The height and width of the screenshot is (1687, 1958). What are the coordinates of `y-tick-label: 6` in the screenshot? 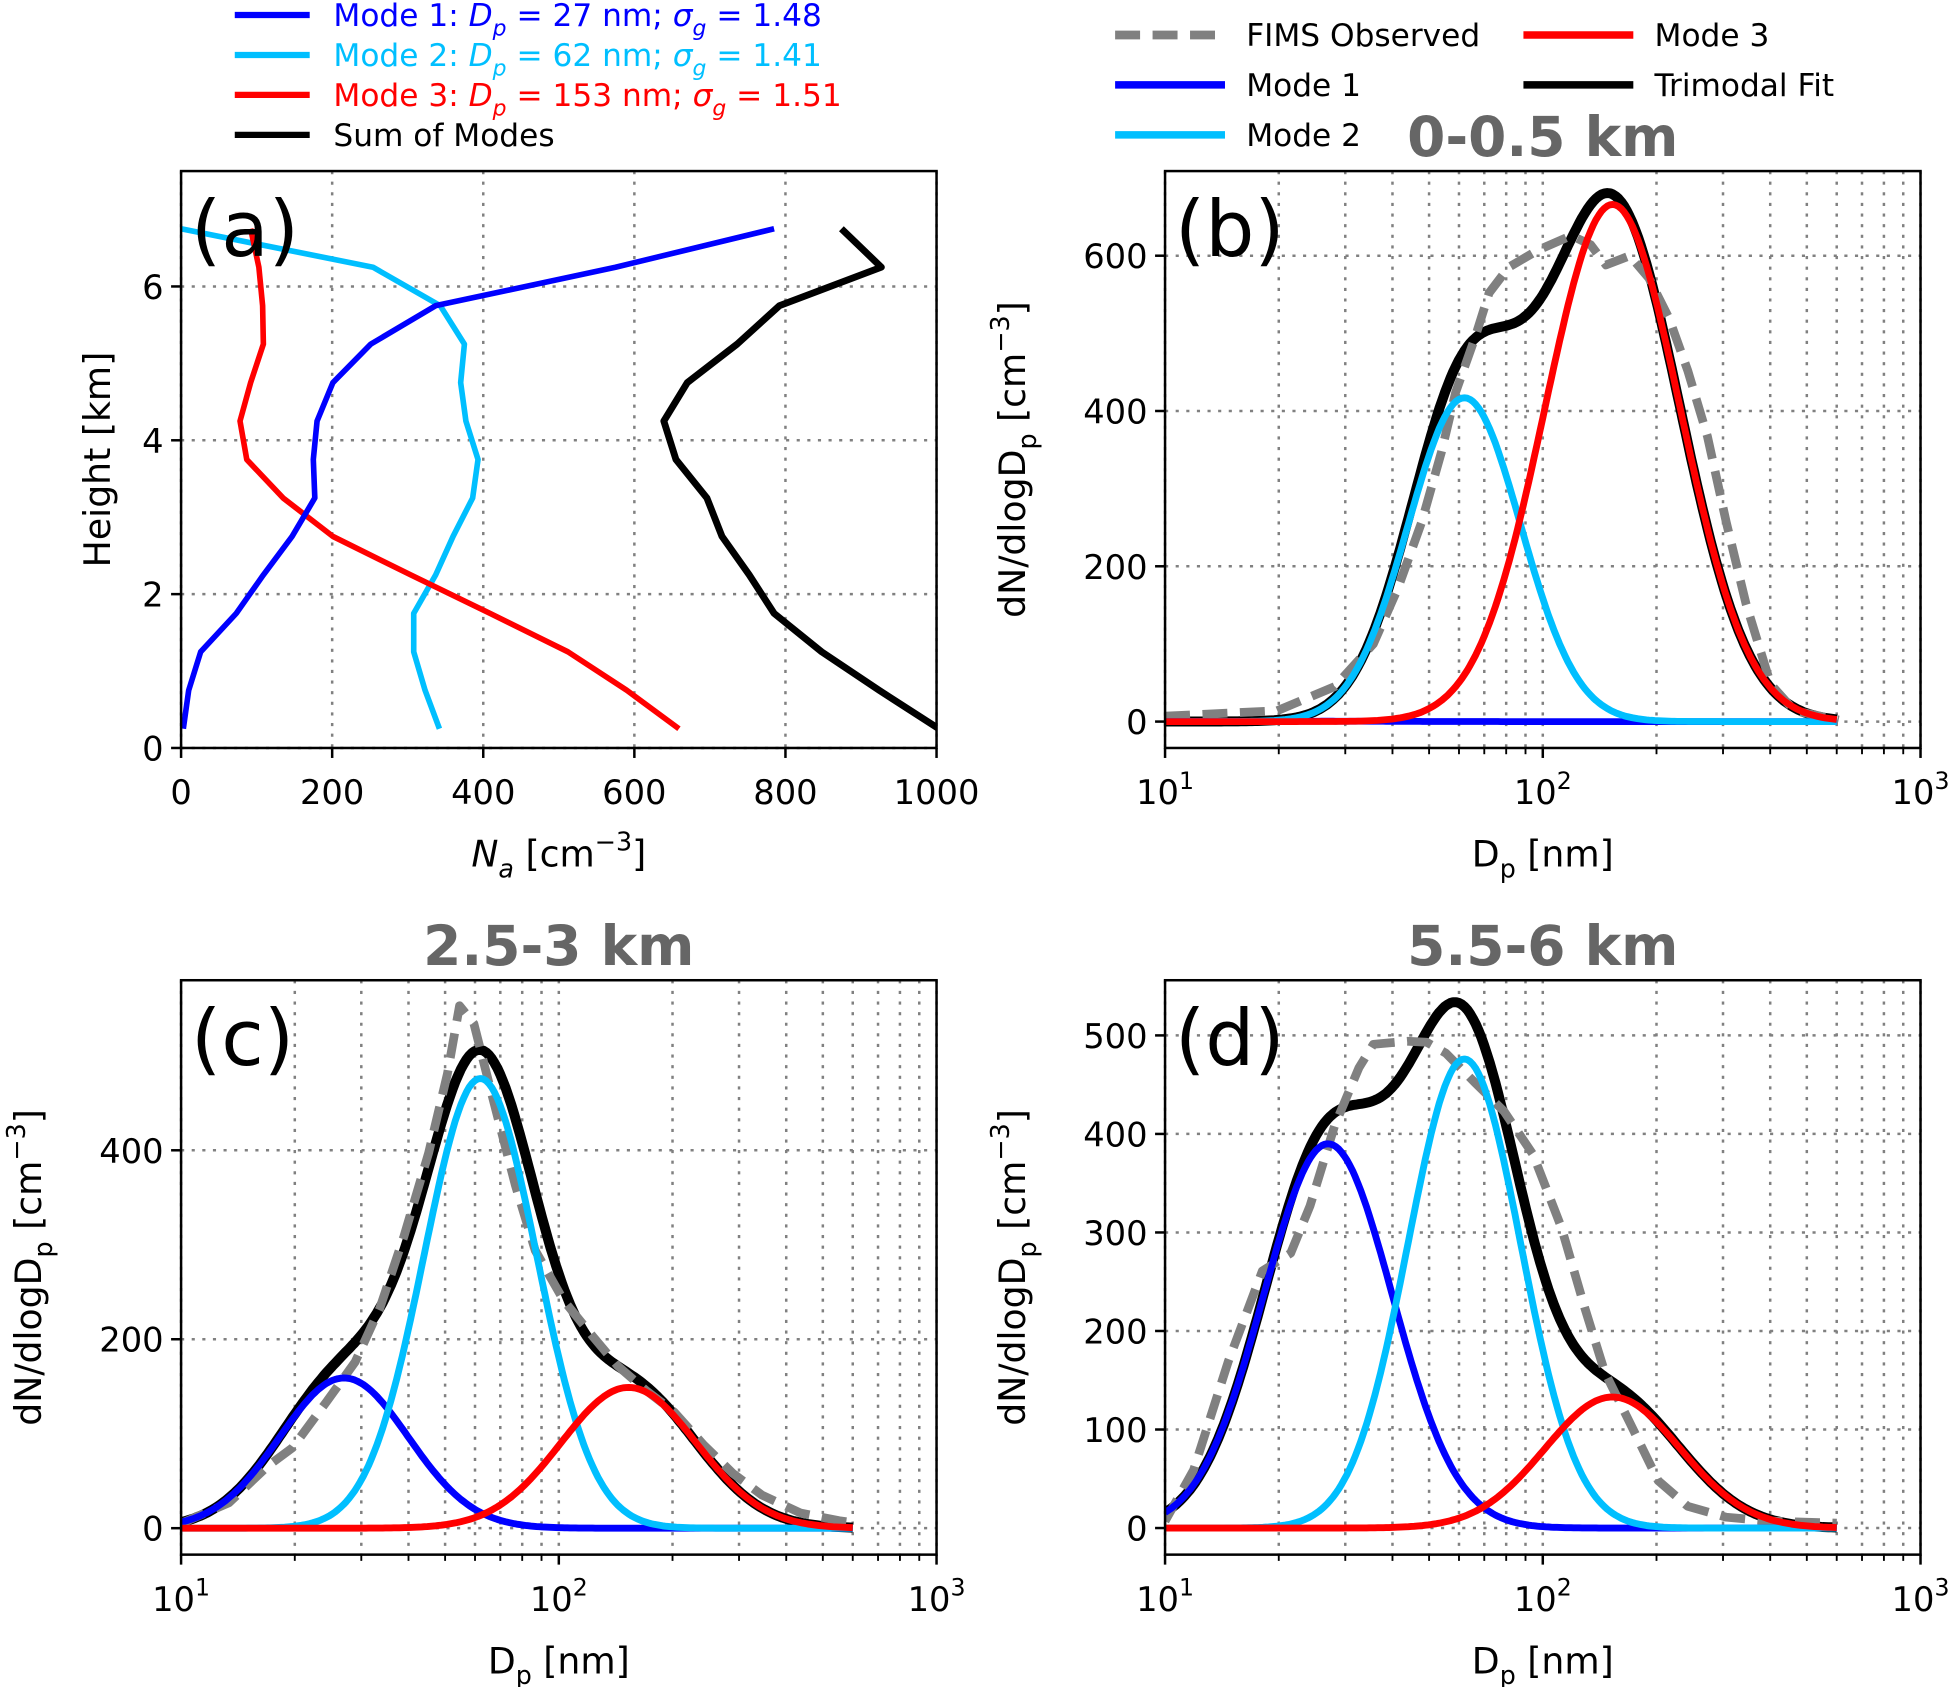 It's located at (152, 287).